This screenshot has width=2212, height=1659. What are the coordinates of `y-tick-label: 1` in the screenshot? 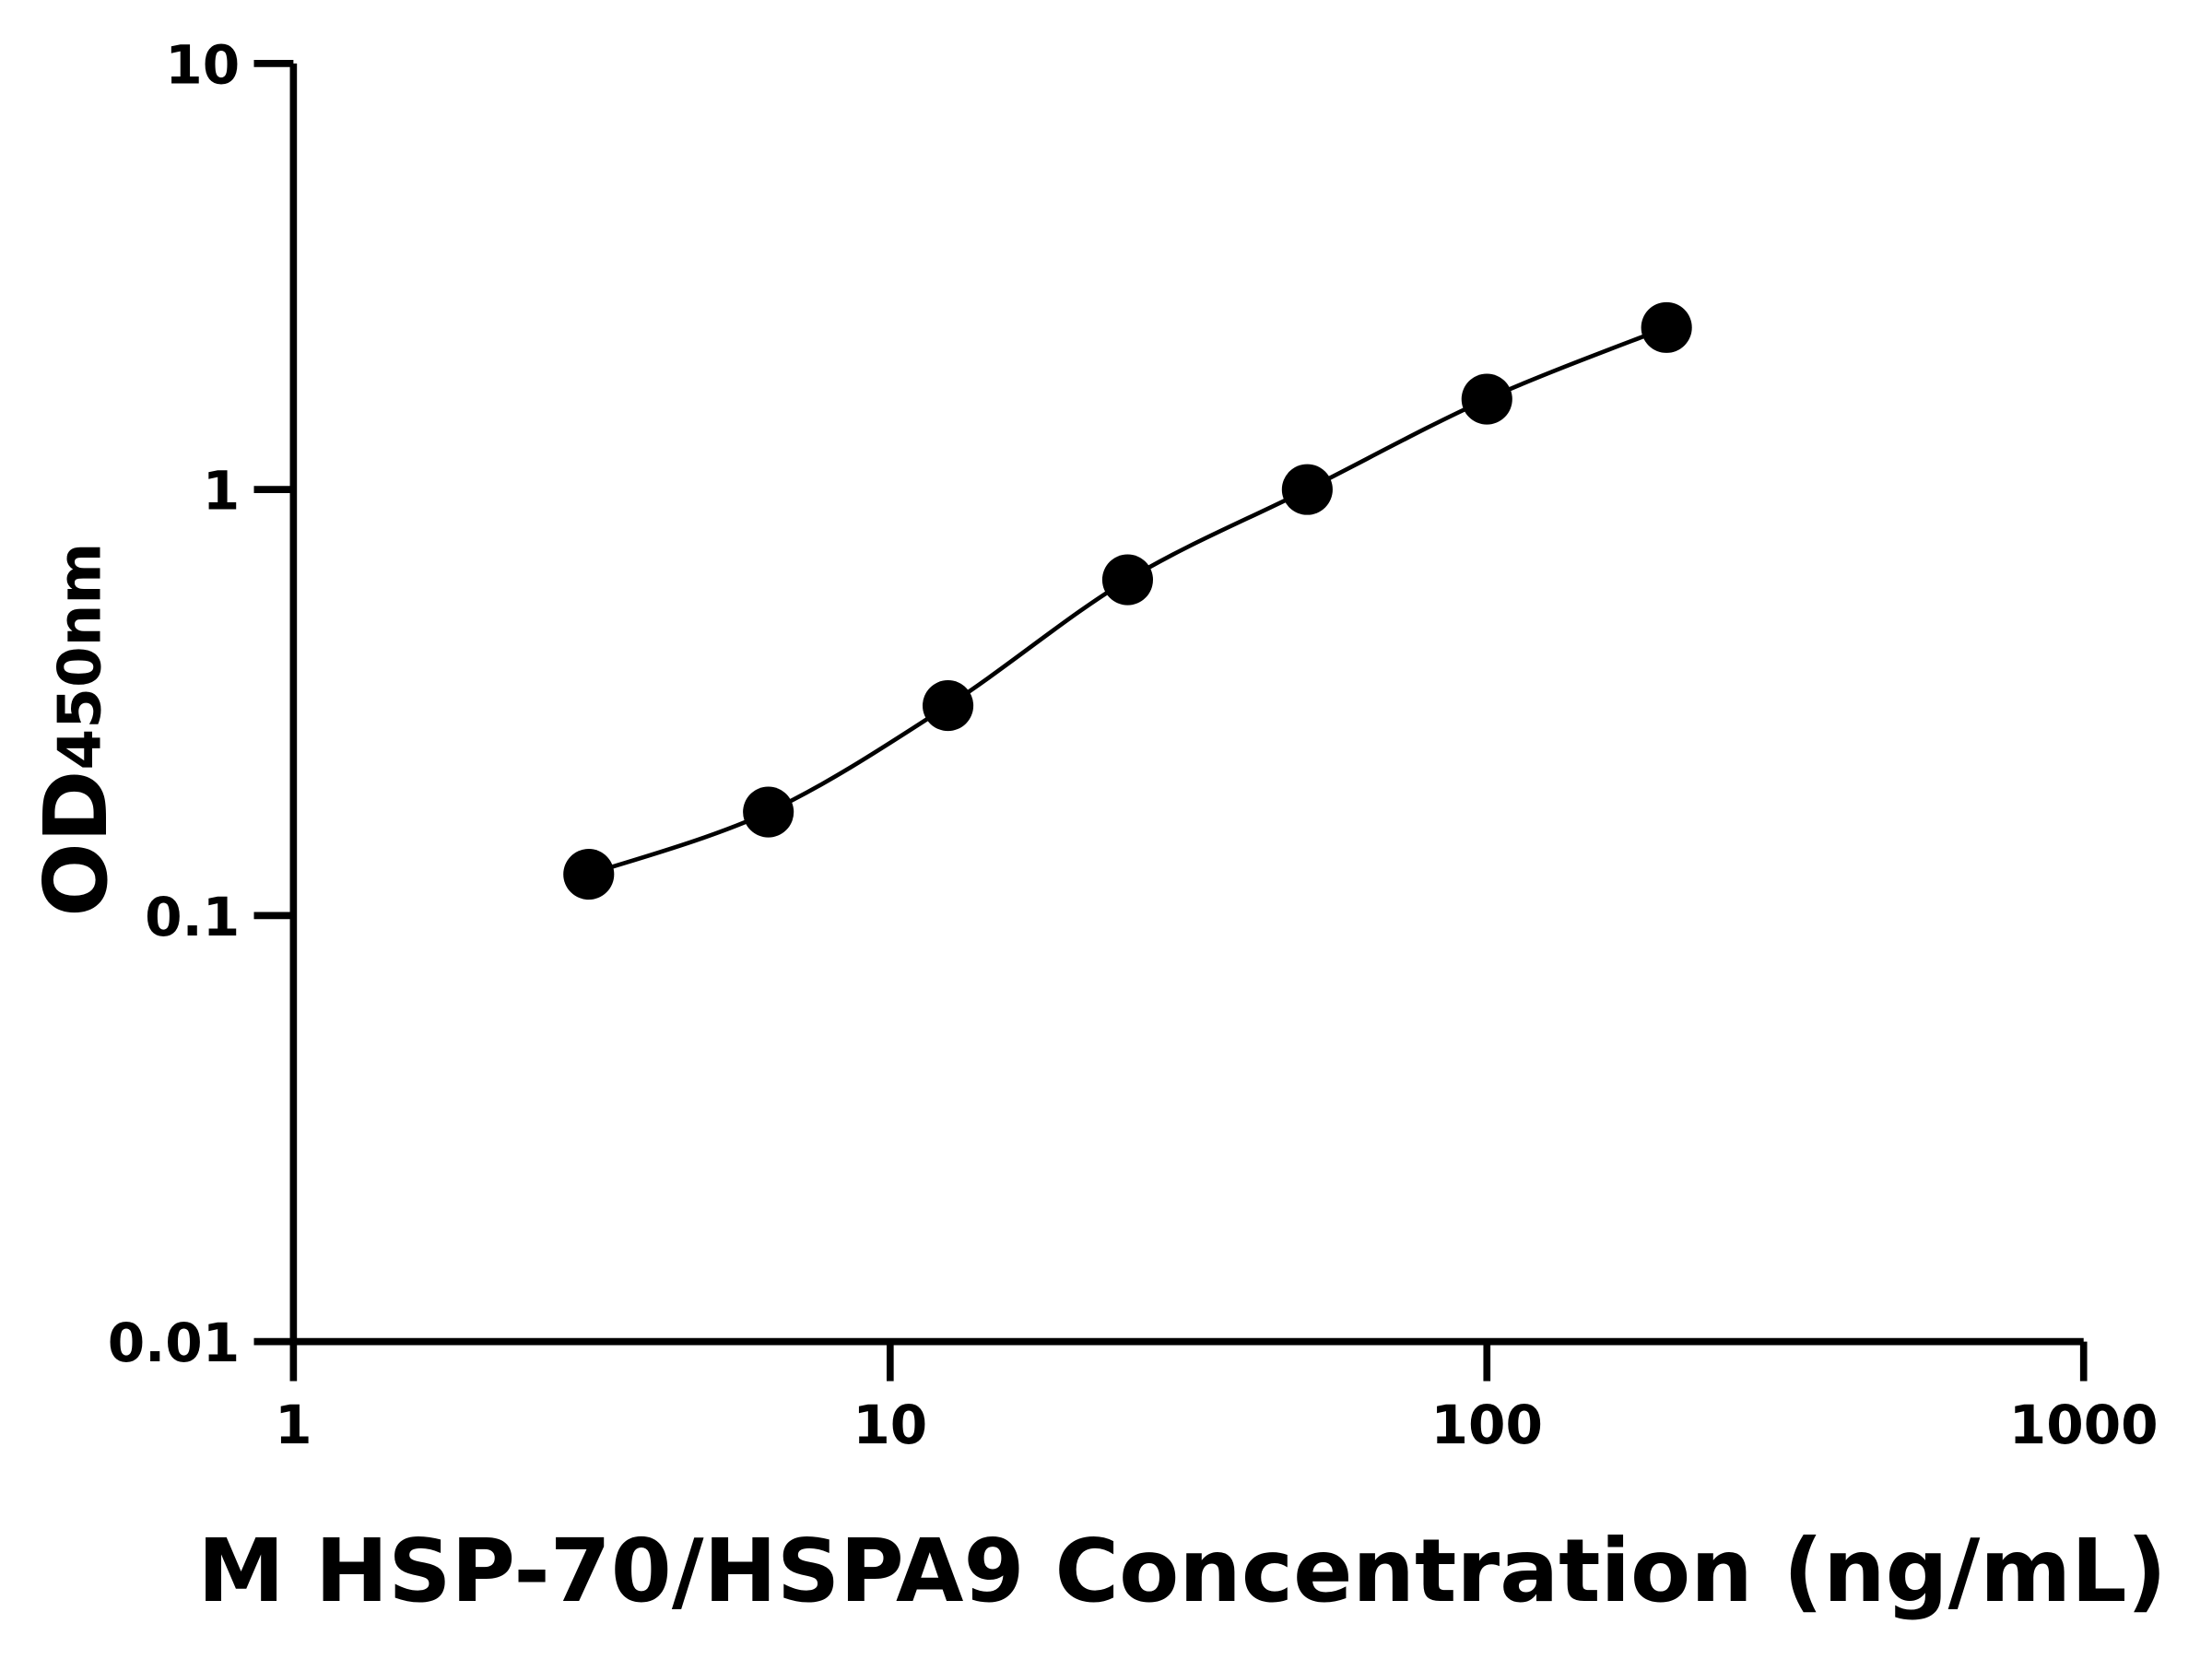 It's located at (221, 491).